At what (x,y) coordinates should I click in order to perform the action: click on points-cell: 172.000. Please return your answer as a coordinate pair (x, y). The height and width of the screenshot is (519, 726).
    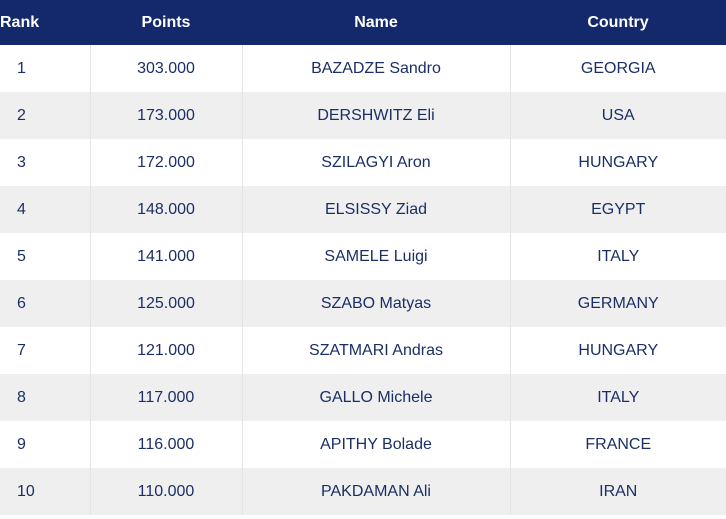
    Looking at the image, I should click on (166, 162).